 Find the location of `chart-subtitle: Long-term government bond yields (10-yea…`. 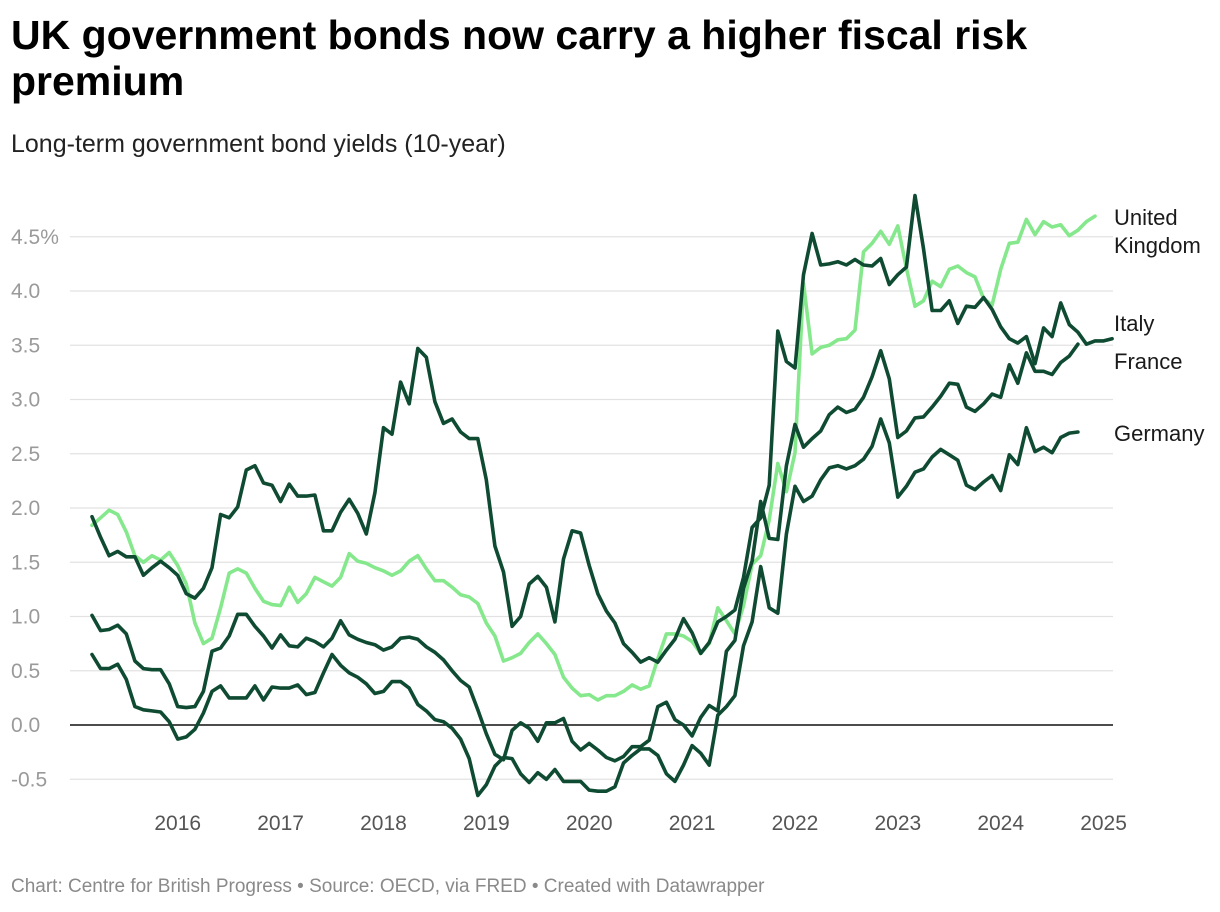

chart-subtitle: Long-term government bond yields (10-yea… is located at coordinates (258, 144).